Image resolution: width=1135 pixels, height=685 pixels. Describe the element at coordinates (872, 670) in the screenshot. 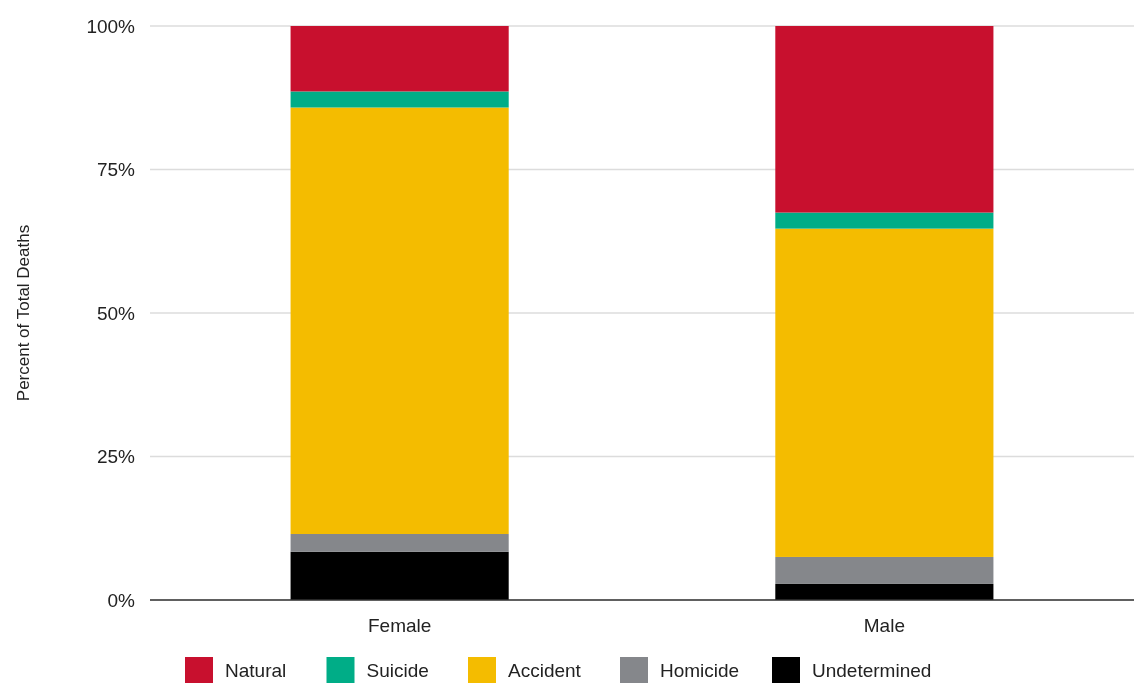

I see `legend-label: Undetermined` at that location.